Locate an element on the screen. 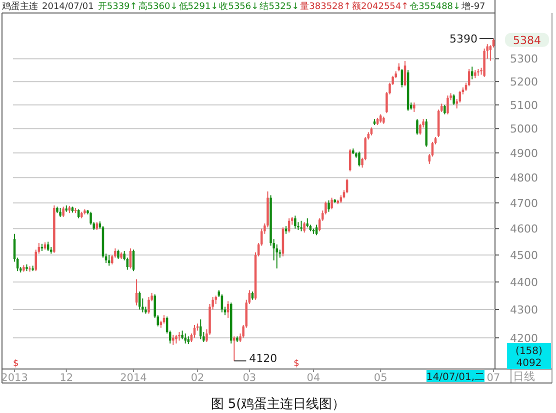 Image resolution: width=556 pixels, height=413 pixels. text: 收5356↓ is located at coordinates (239, 6).